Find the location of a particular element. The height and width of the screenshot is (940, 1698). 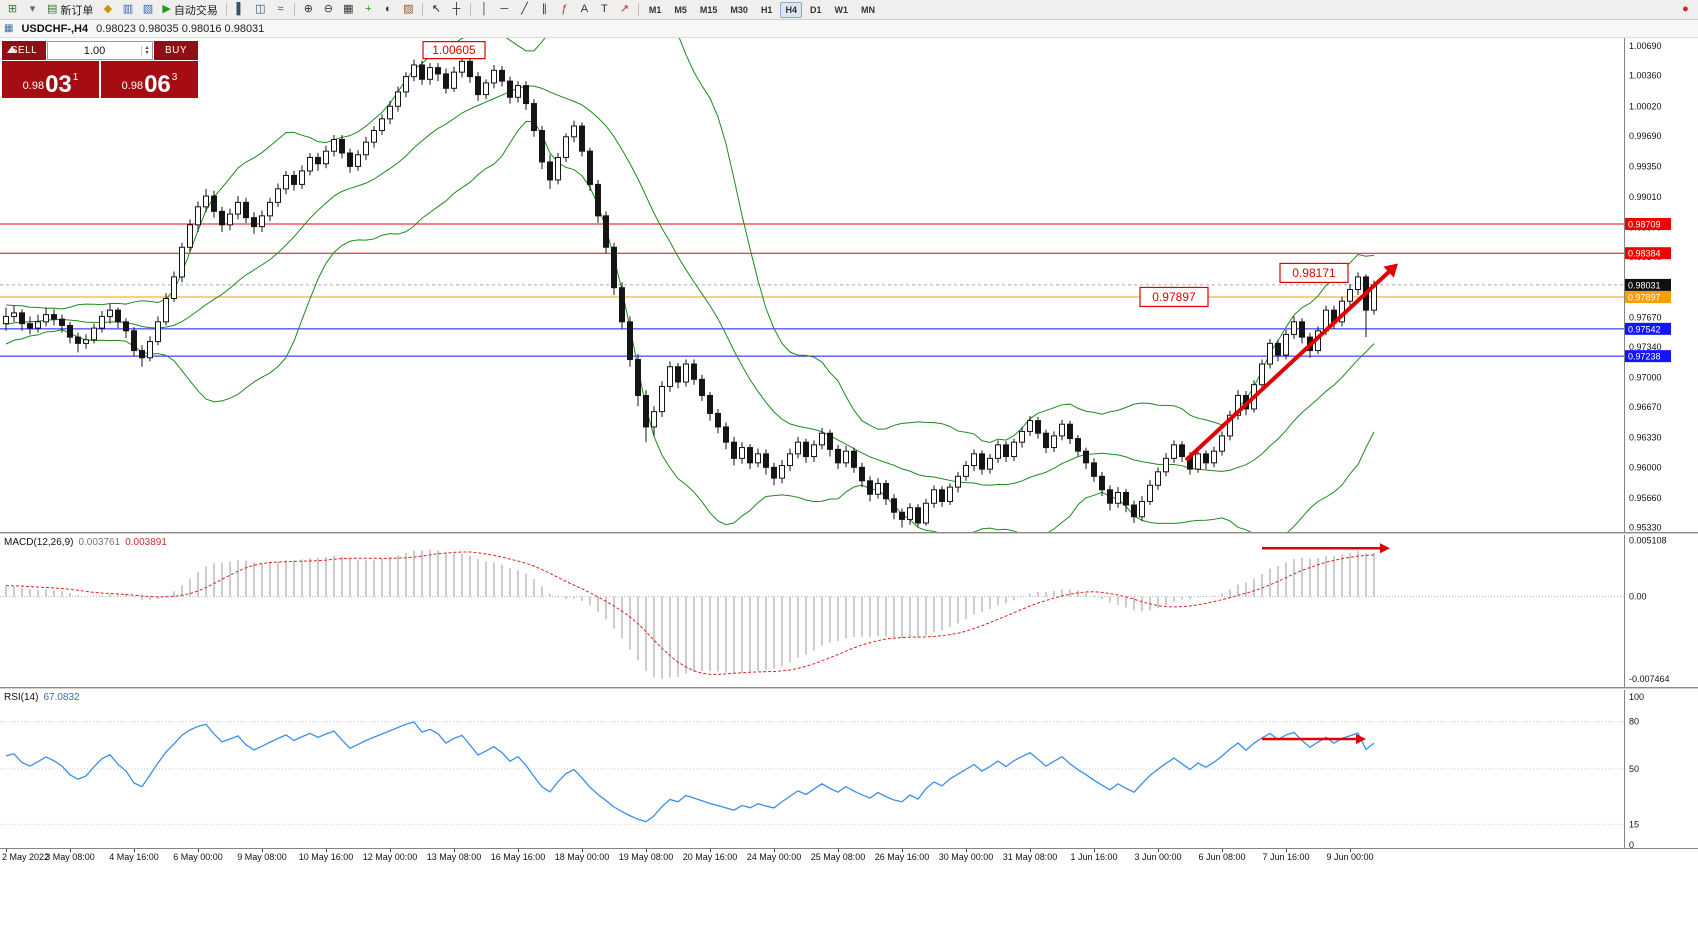

trend-arrow is located at coordinates (1291, 362).